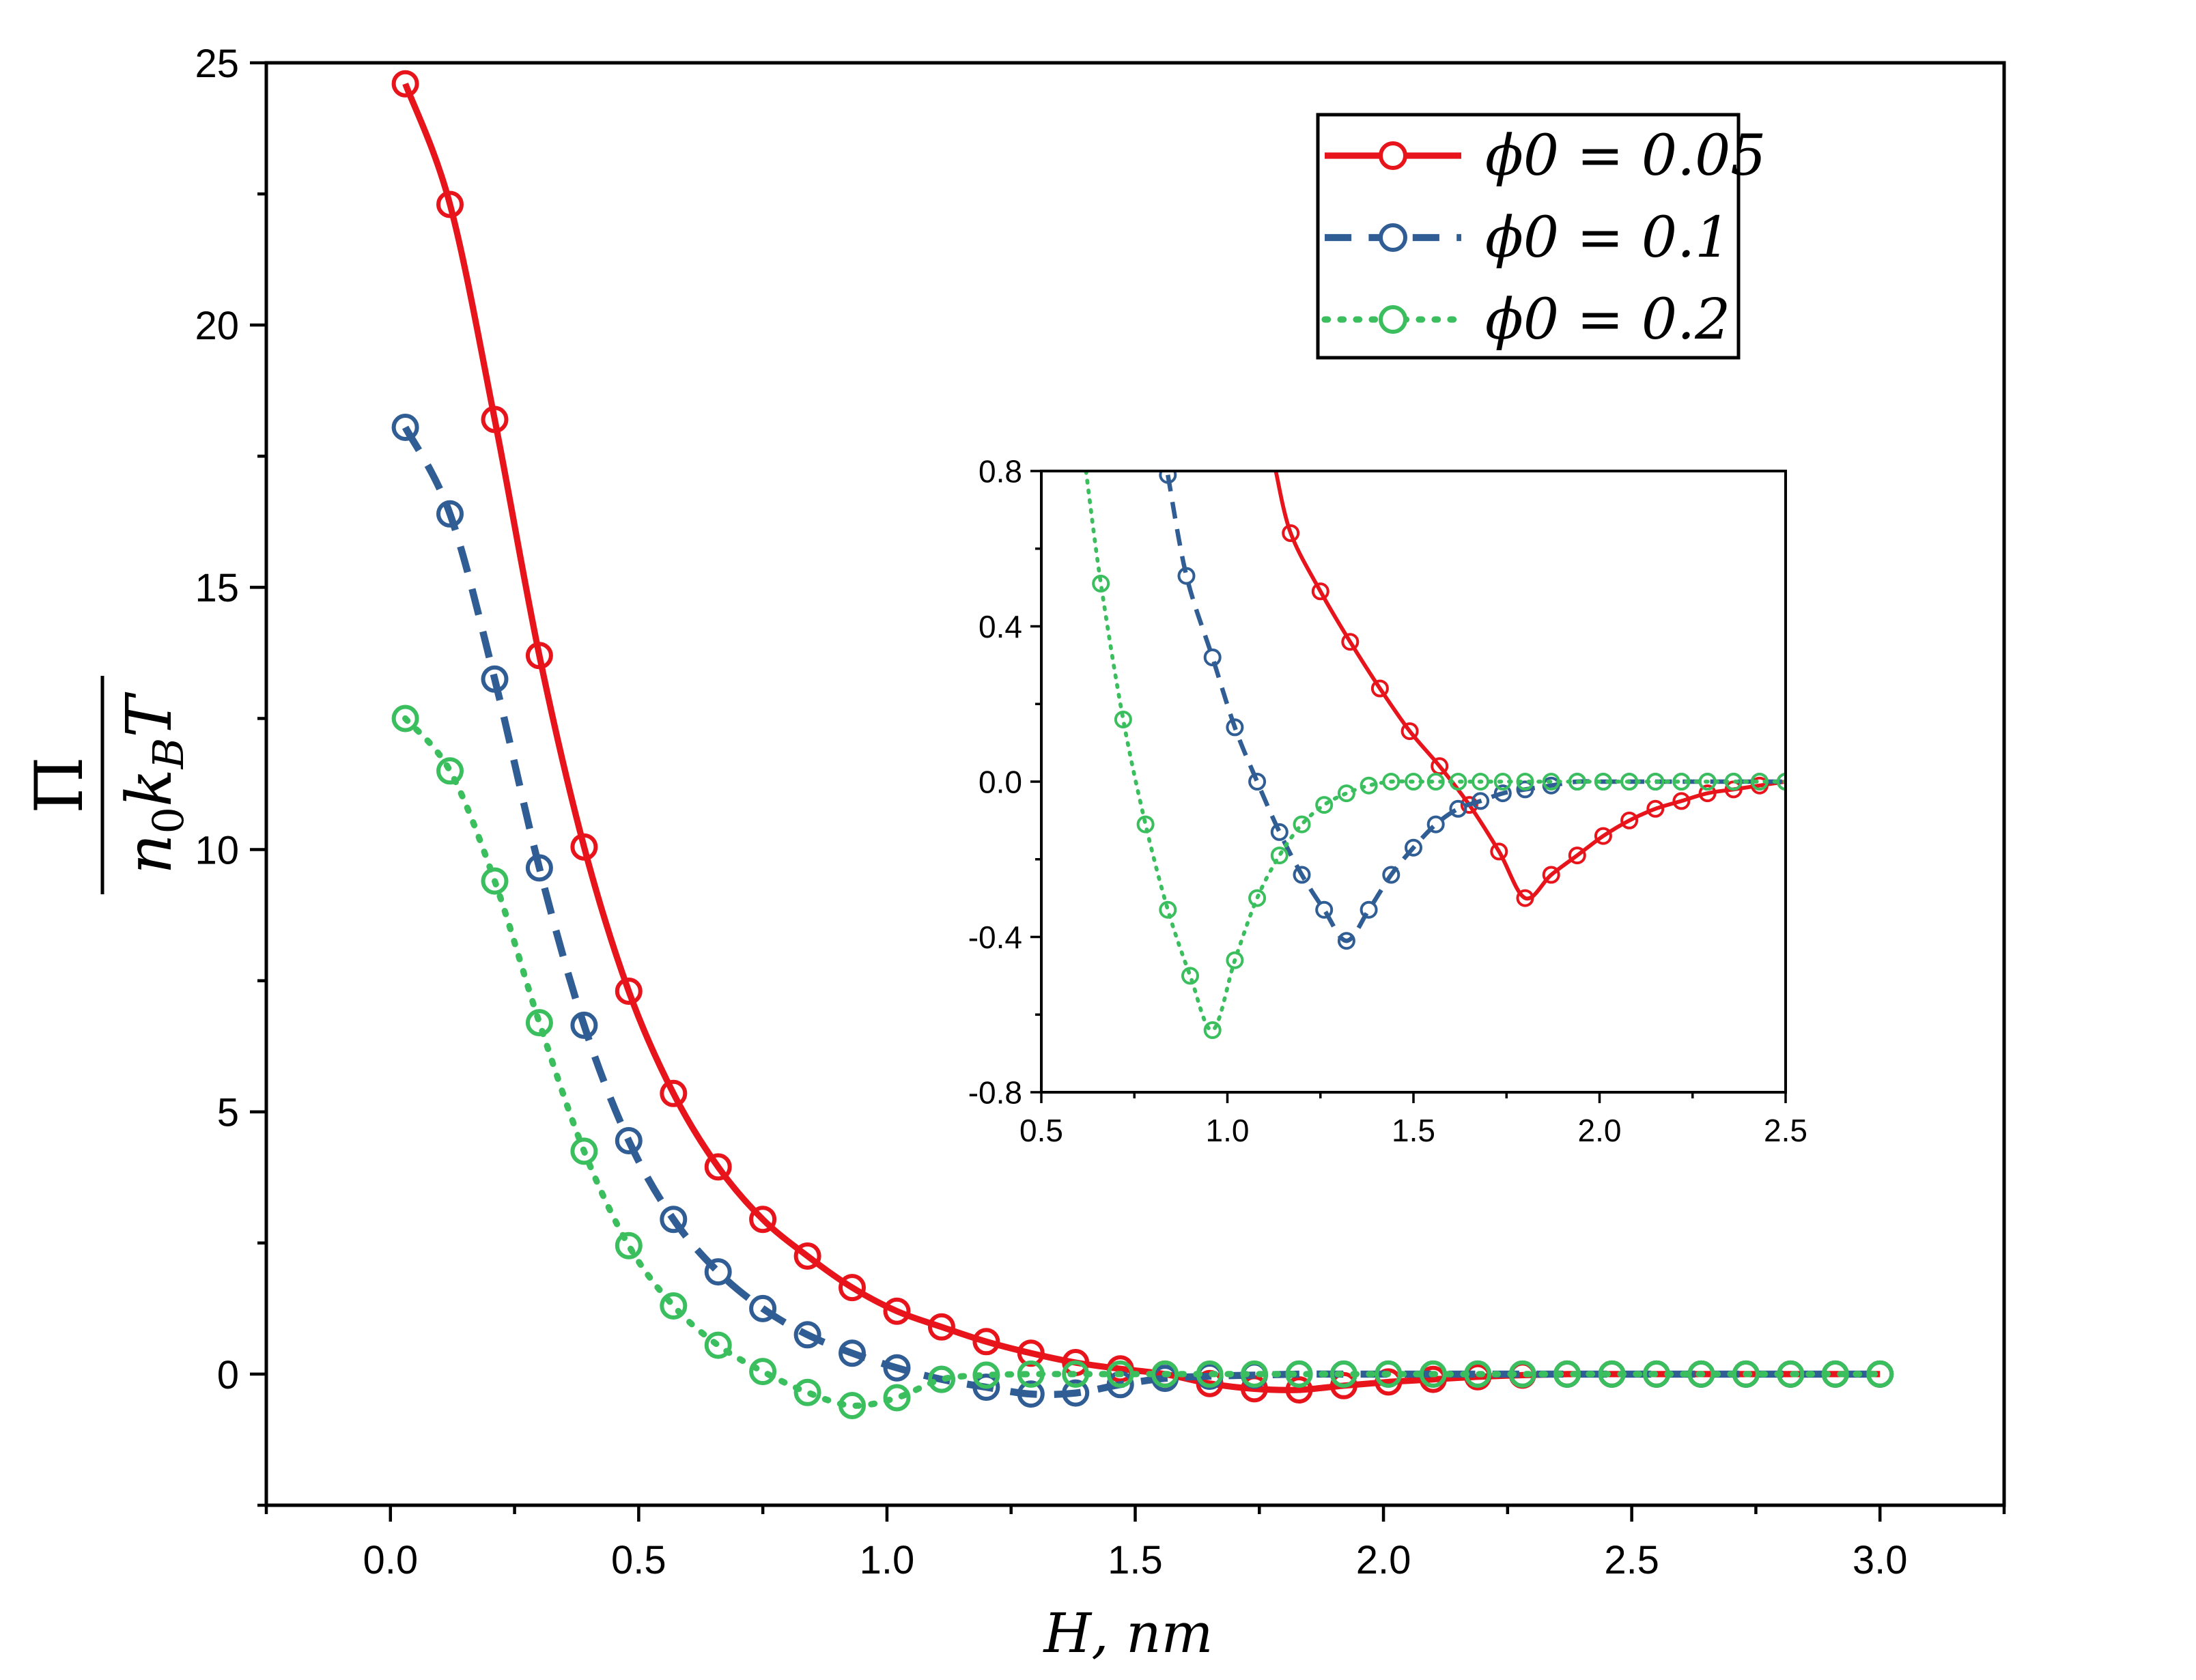 The image size is (2196, 1680). Describe the element at coordinates (1600, 1130) in the screenshot. I see `inset-x-tick-label: 2.0` at that location.